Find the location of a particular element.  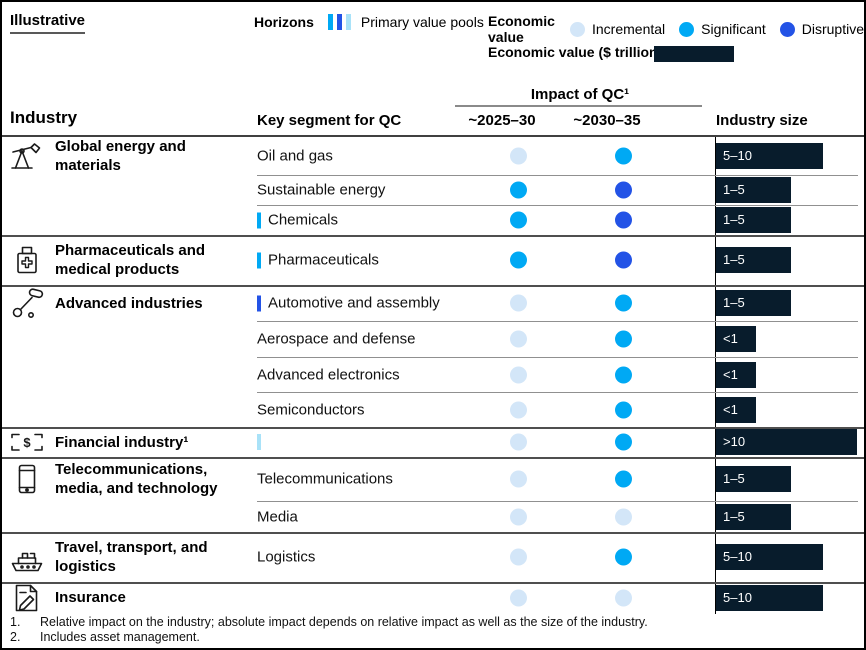

table-row: $ Financial industry¹ >10 is located at coordinates (433, 442).